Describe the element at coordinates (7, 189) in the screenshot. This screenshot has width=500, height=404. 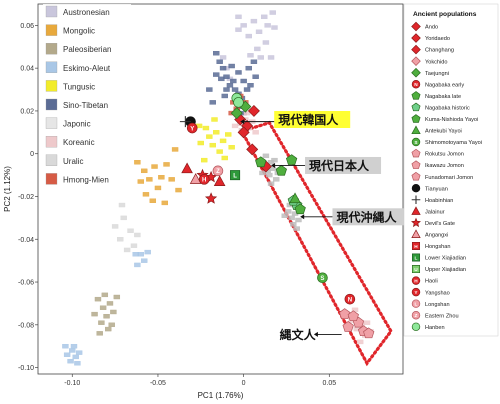
I see `y-axis-title: PC2 (1.12%)` at that location.